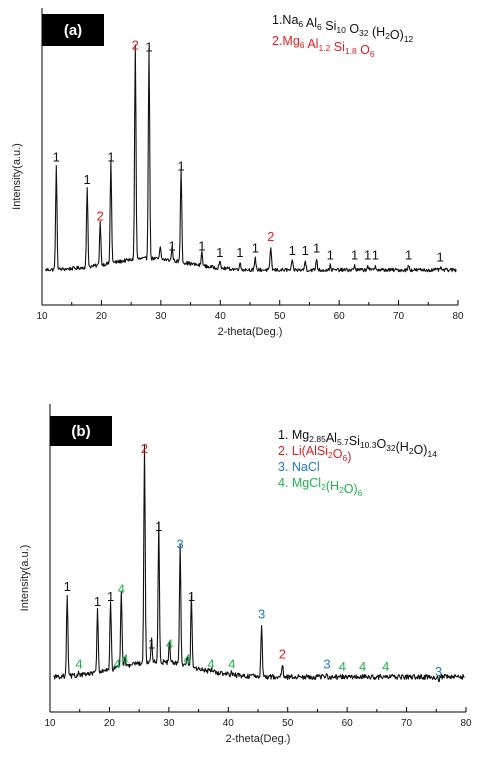 The height and width of the screenshot is (772, 481). I want to click on x-tick-label: 10, so click(42, 316).